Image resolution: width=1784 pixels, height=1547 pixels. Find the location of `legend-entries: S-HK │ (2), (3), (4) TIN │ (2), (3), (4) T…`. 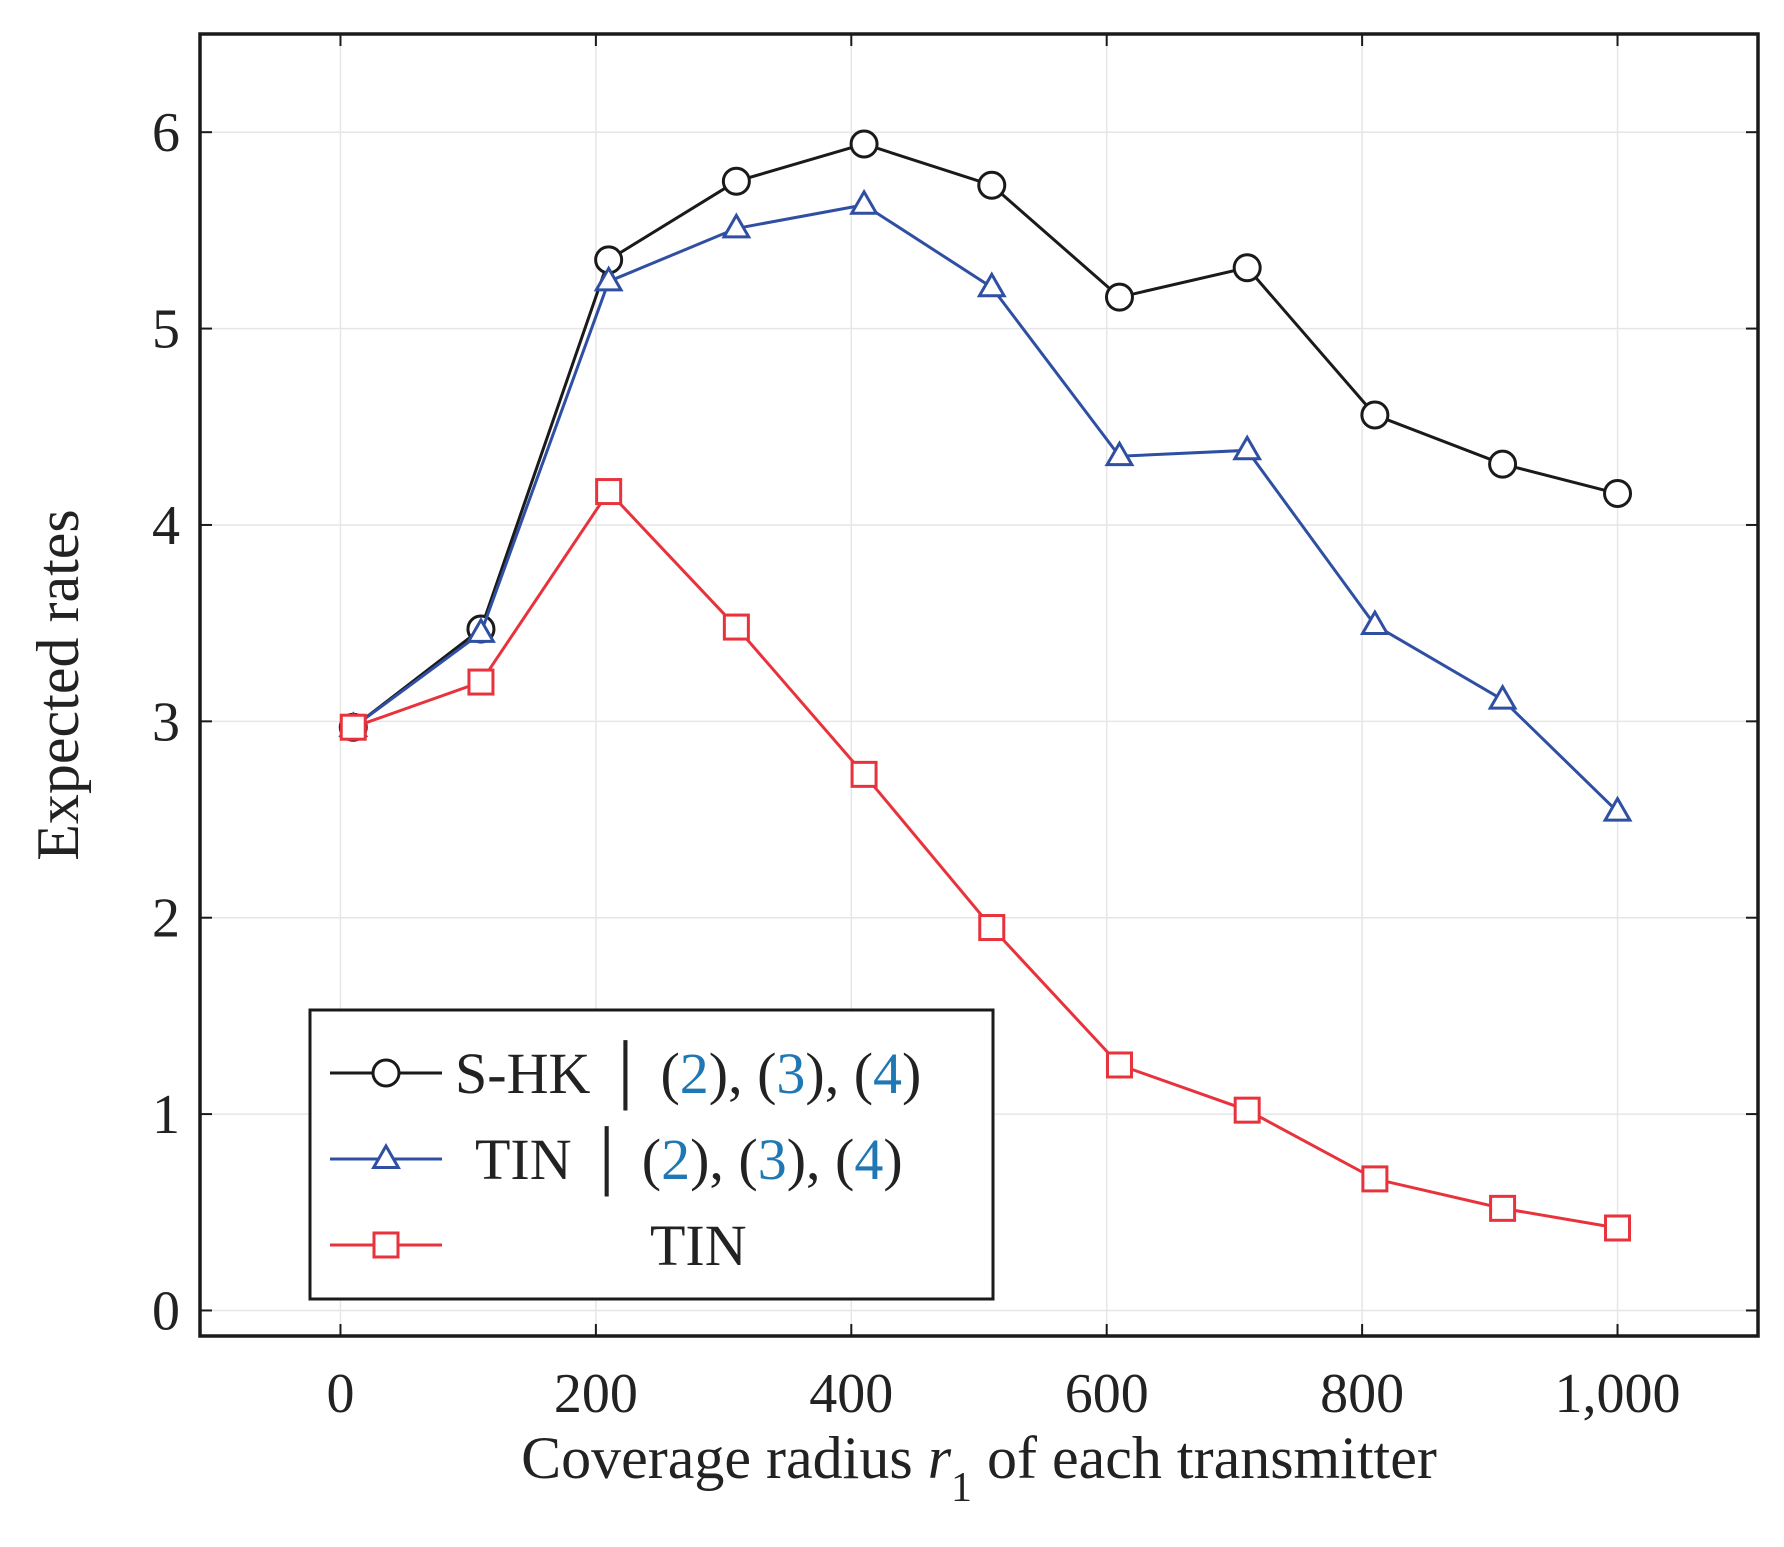

legend-entries: S-HK │ (2), (3), (4) TIN │ (2), (3), (4) T… is located at coordinates (625, 1159).